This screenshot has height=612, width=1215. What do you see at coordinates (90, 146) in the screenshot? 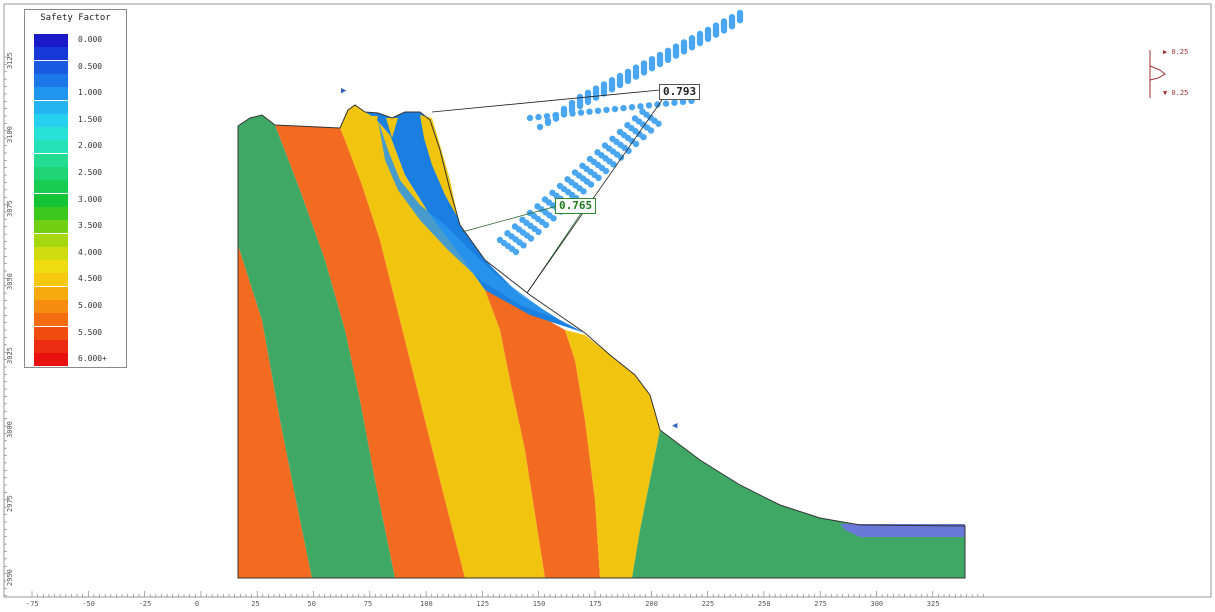
I see `legend-label: 2.000` at bounding box center [90, 146].